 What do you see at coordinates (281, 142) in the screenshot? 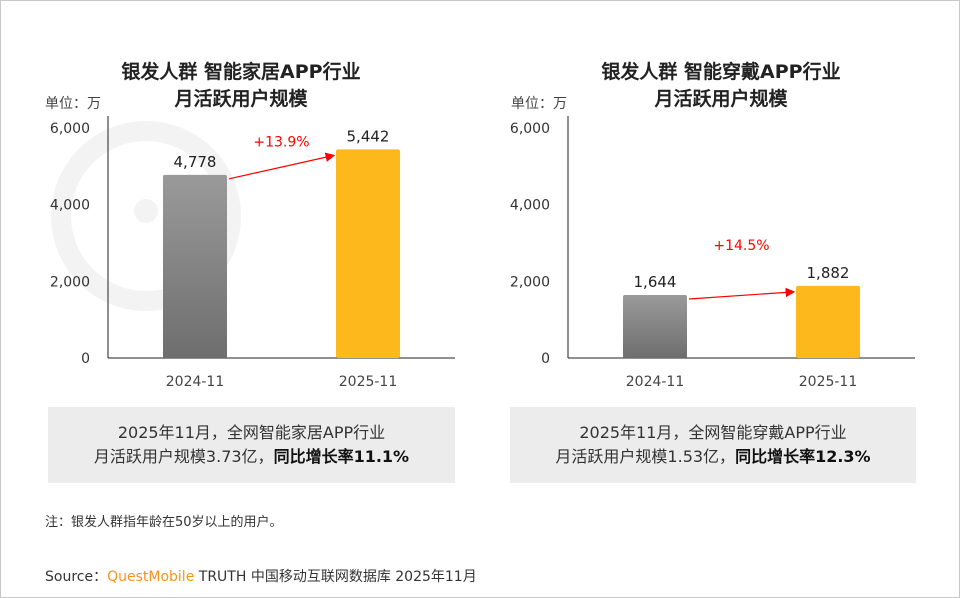
I see `growth-label: +13.9%` at bounding box center [281, 142].